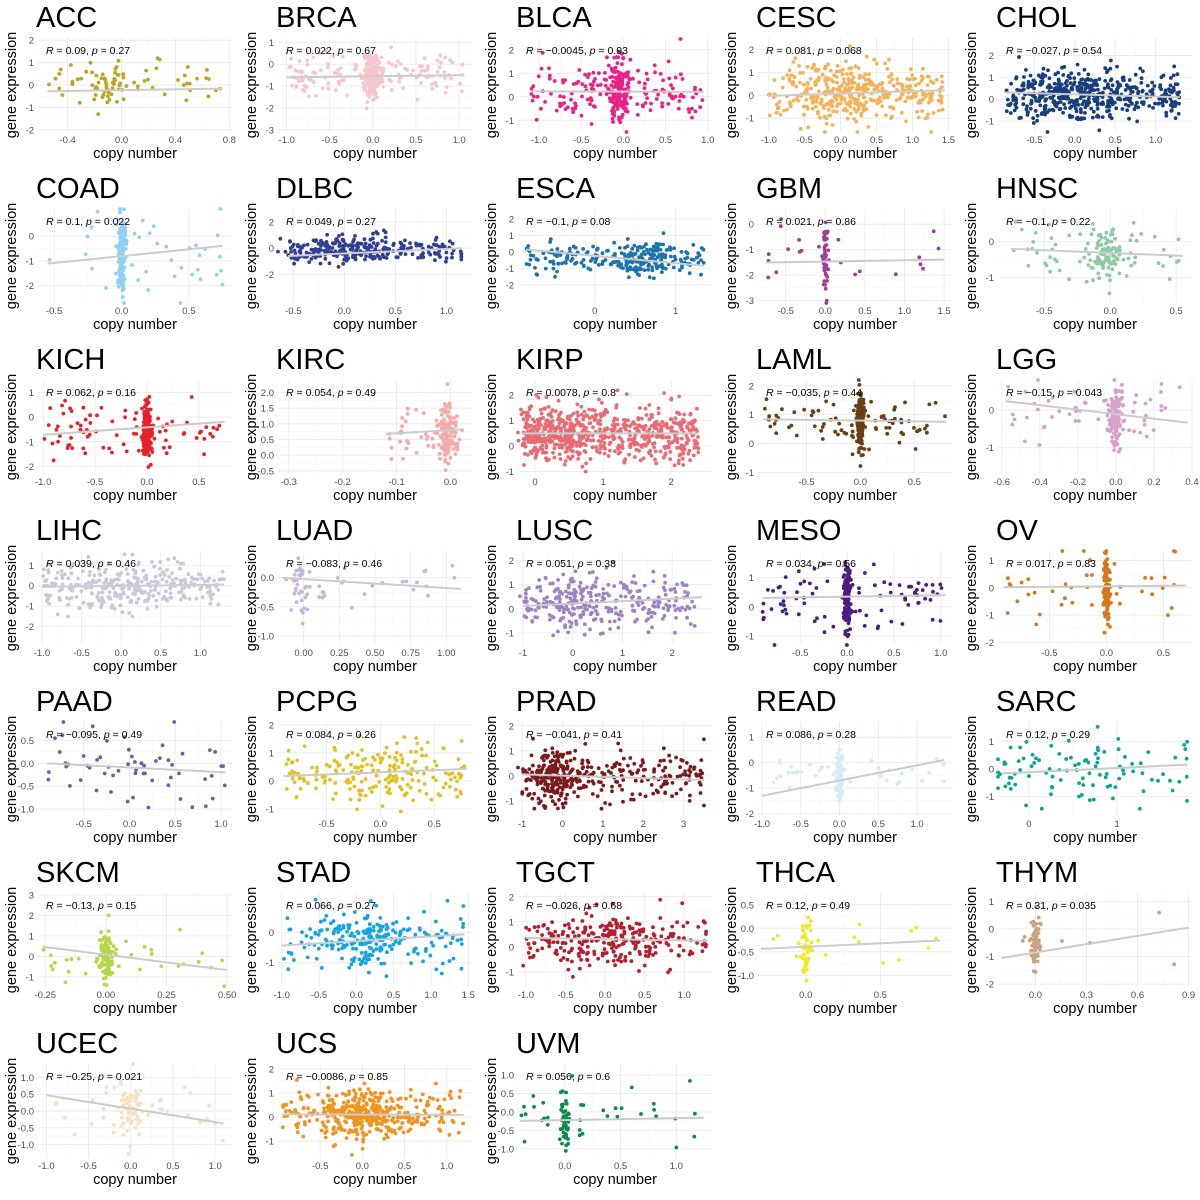  I want to click on y-axis-title: gene expression, so click(972, 85).